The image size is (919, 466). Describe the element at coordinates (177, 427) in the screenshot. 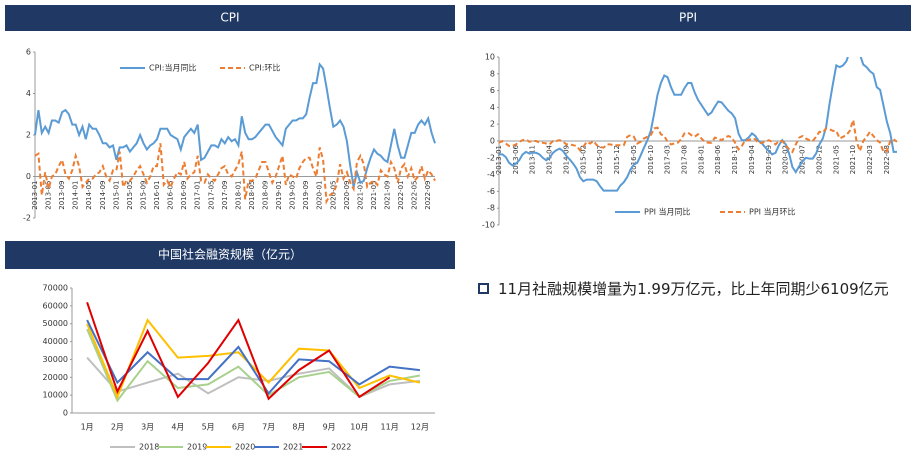

I see `x-tick-label: 4月` at that location.